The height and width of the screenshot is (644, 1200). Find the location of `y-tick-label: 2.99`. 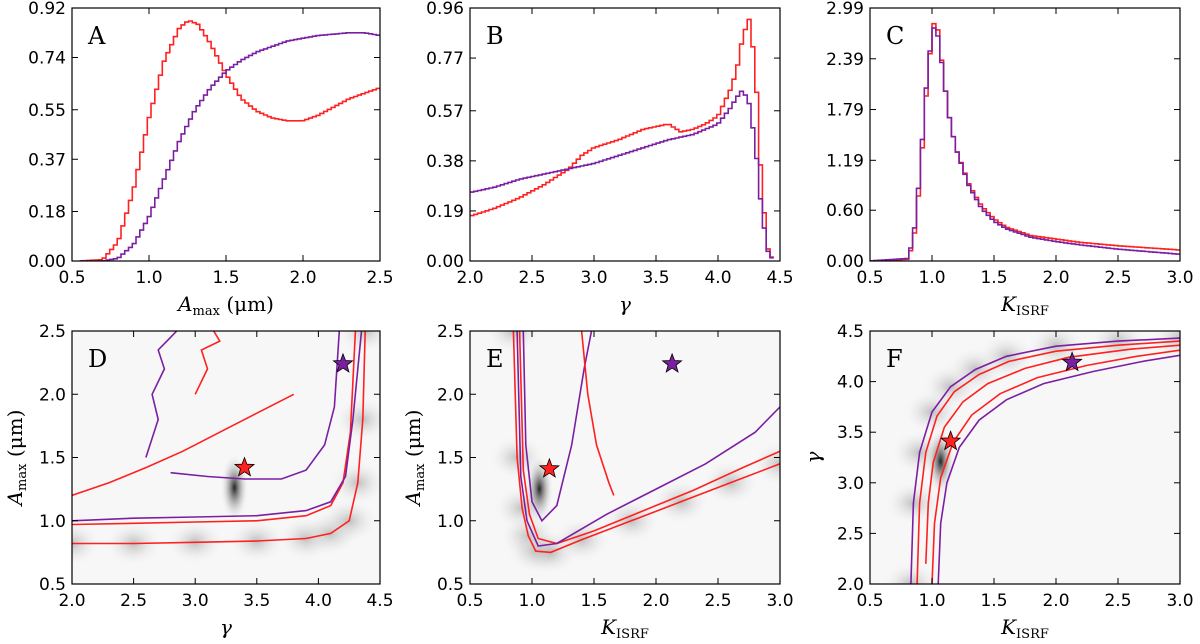

y-tick-label: 2.99 is located at coordinates (845, 9).